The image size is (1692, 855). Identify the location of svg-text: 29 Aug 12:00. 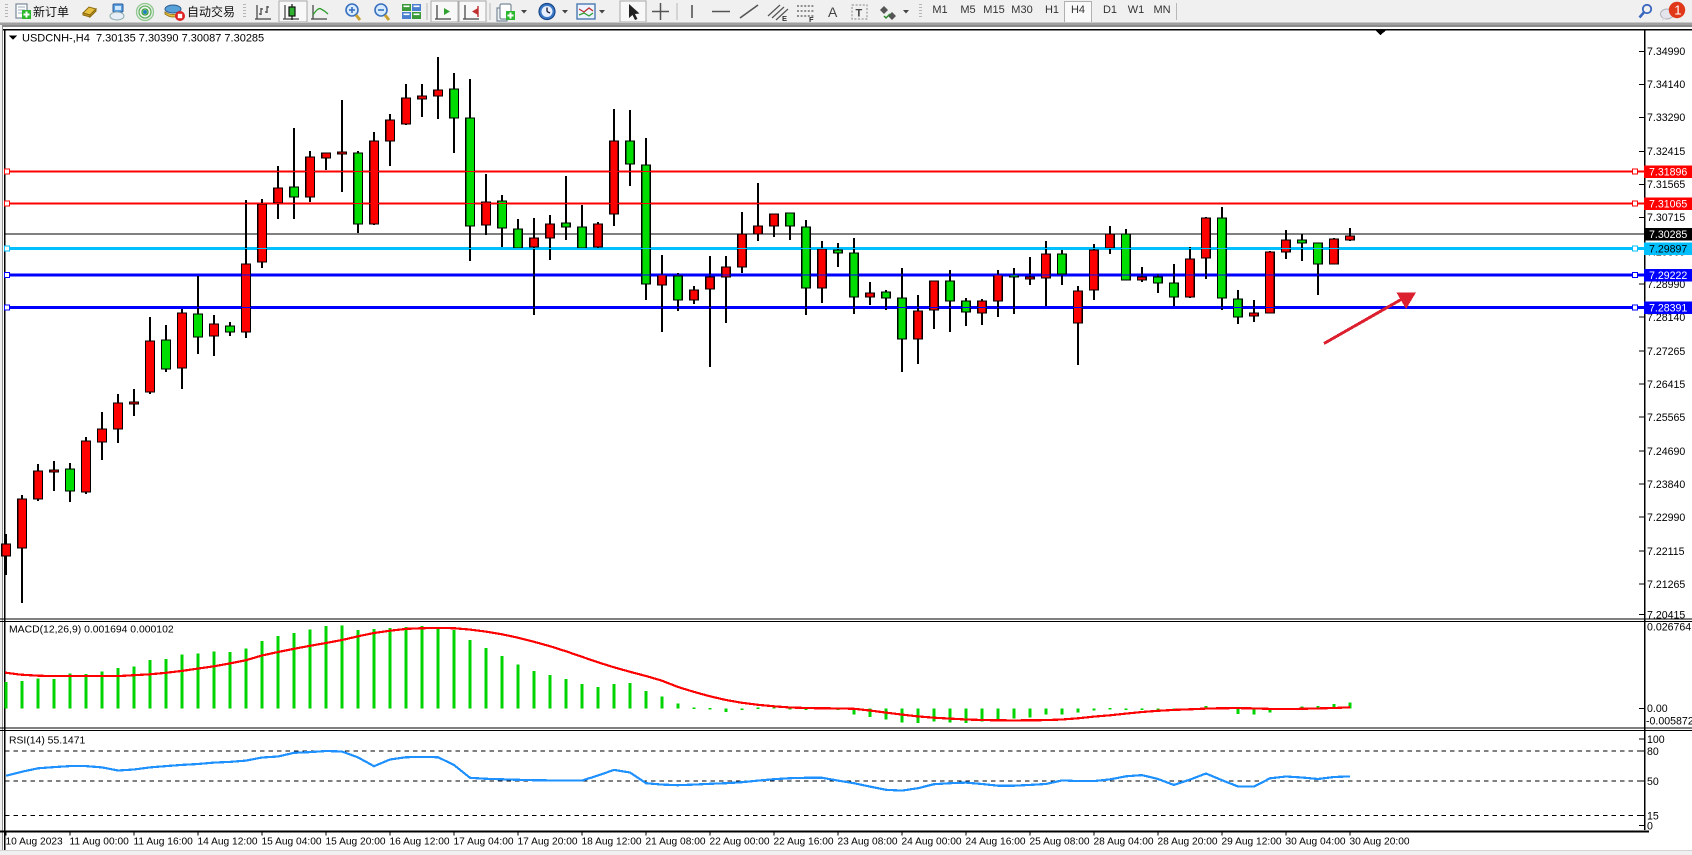
(1252, 841).